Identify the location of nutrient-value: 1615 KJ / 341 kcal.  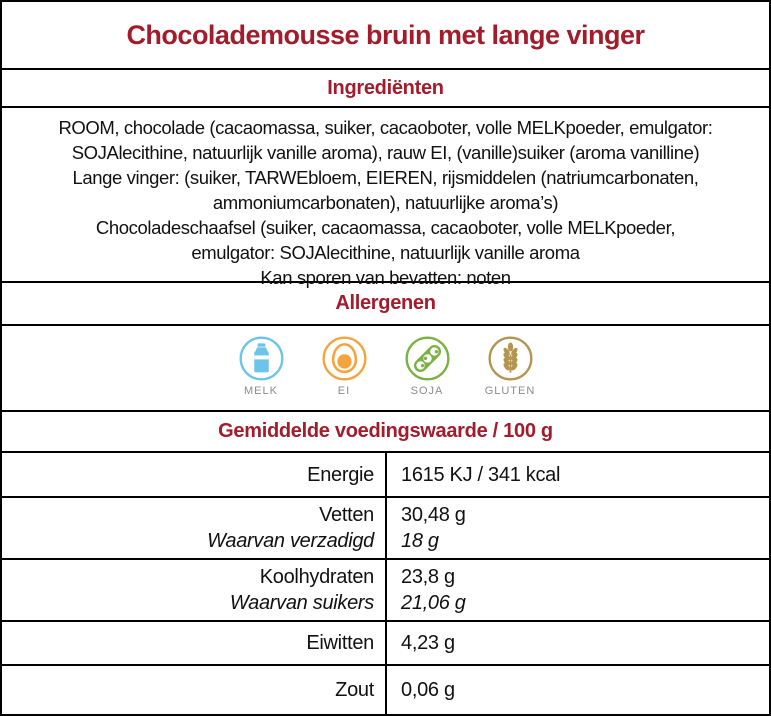
(481, 474).